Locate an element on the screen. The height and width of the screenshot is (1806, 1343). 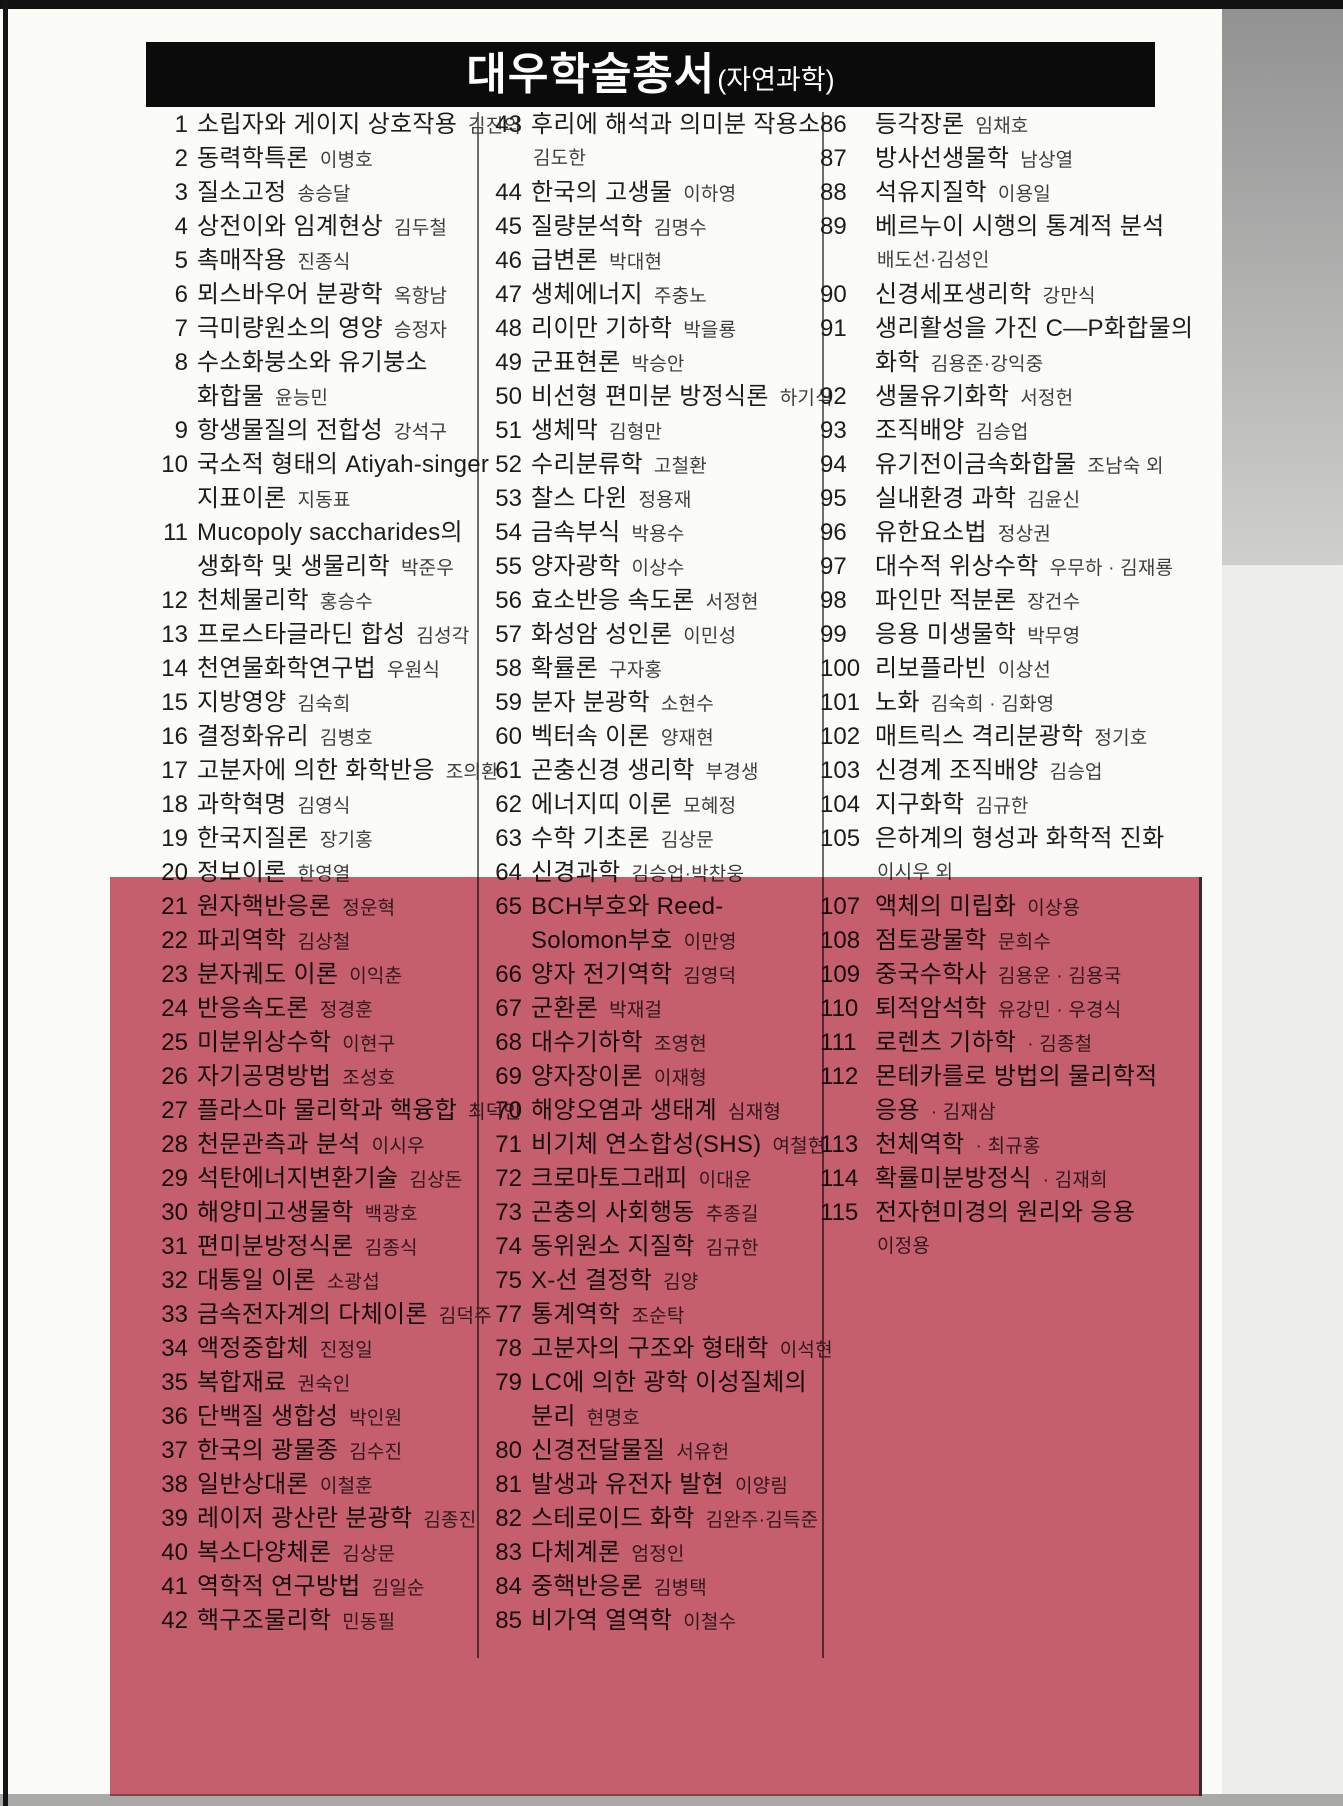
item-number: 8 is located at coordinates (181, 362).